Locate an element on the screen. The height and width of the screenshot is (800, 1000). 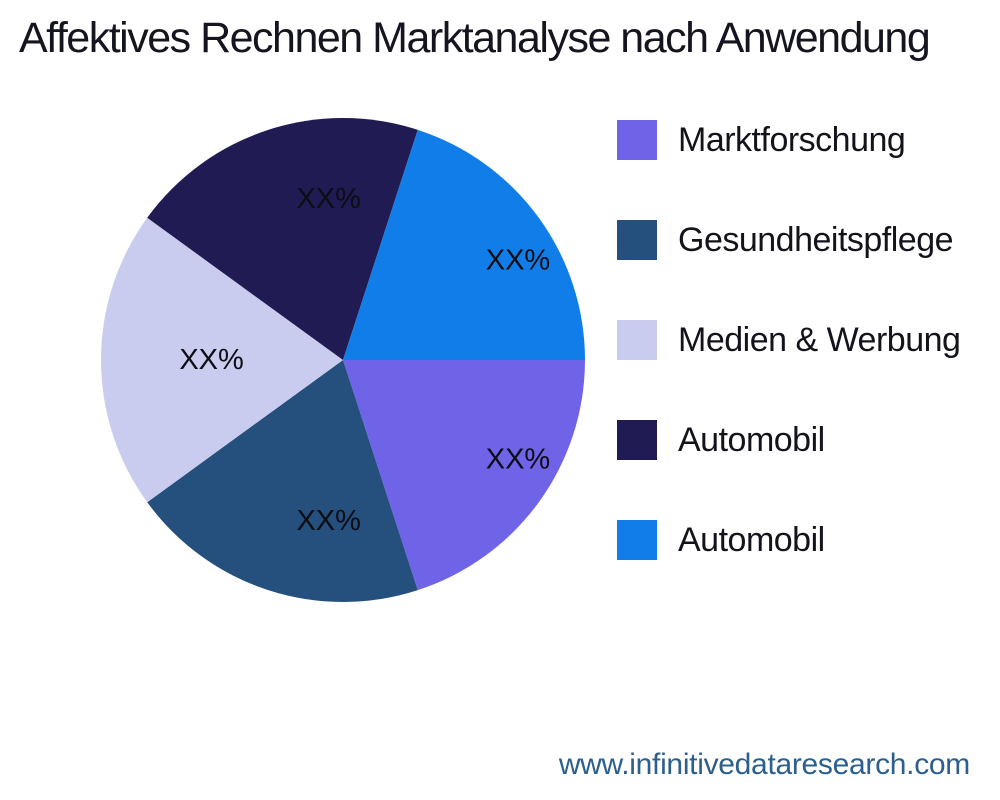
legend-item: Gesundheitspflege is located at coordinates (788, 240).